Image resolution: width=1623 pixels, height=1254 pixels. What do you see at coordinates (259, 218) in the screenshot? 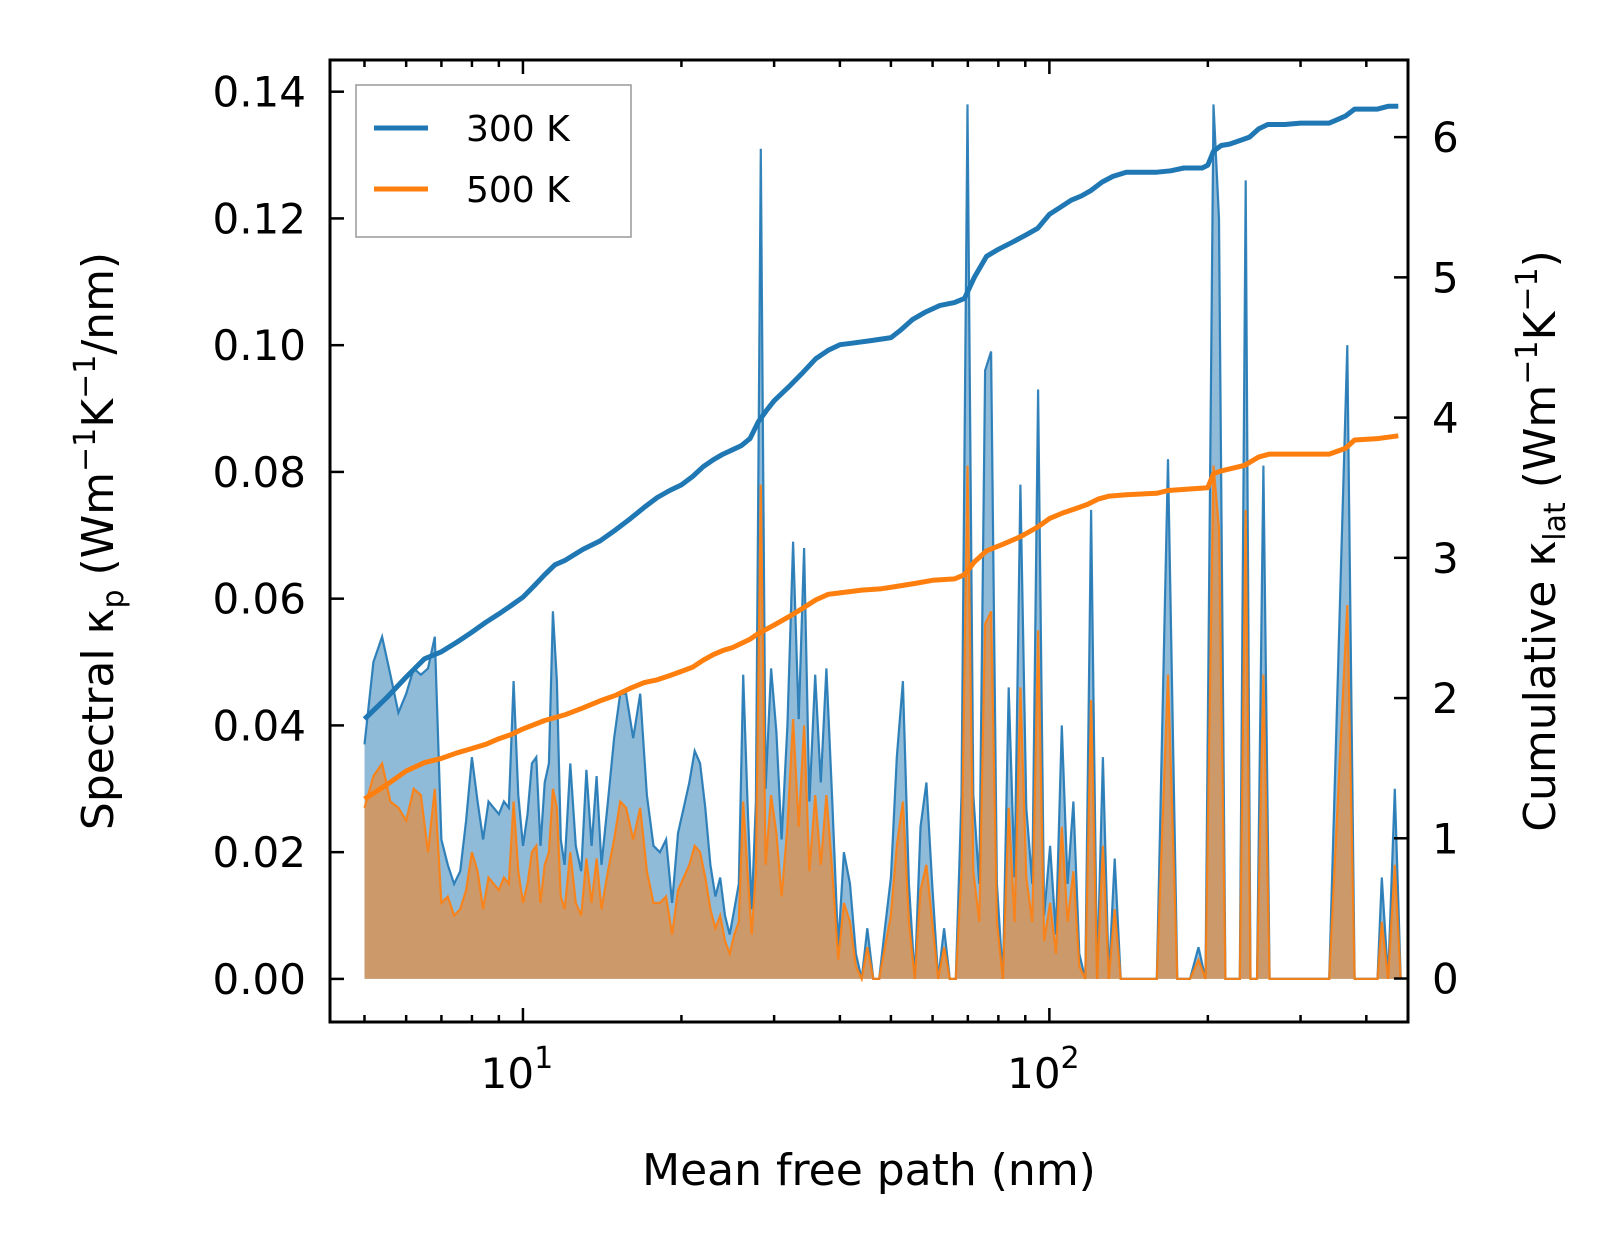
I see `y-left-tick-label: 0.12` at bounding box center [259, 218].